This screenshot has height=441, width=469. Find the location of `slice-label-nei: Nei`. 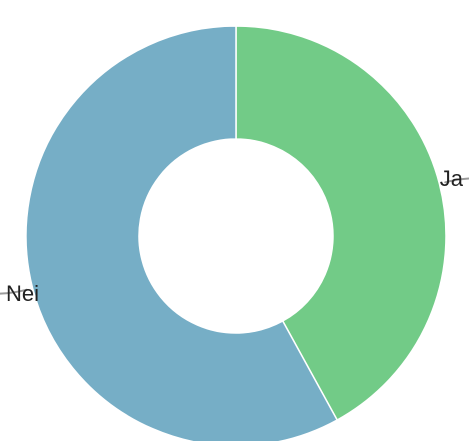

slice-label-nei: Nei is located at coordinates (22, 293).